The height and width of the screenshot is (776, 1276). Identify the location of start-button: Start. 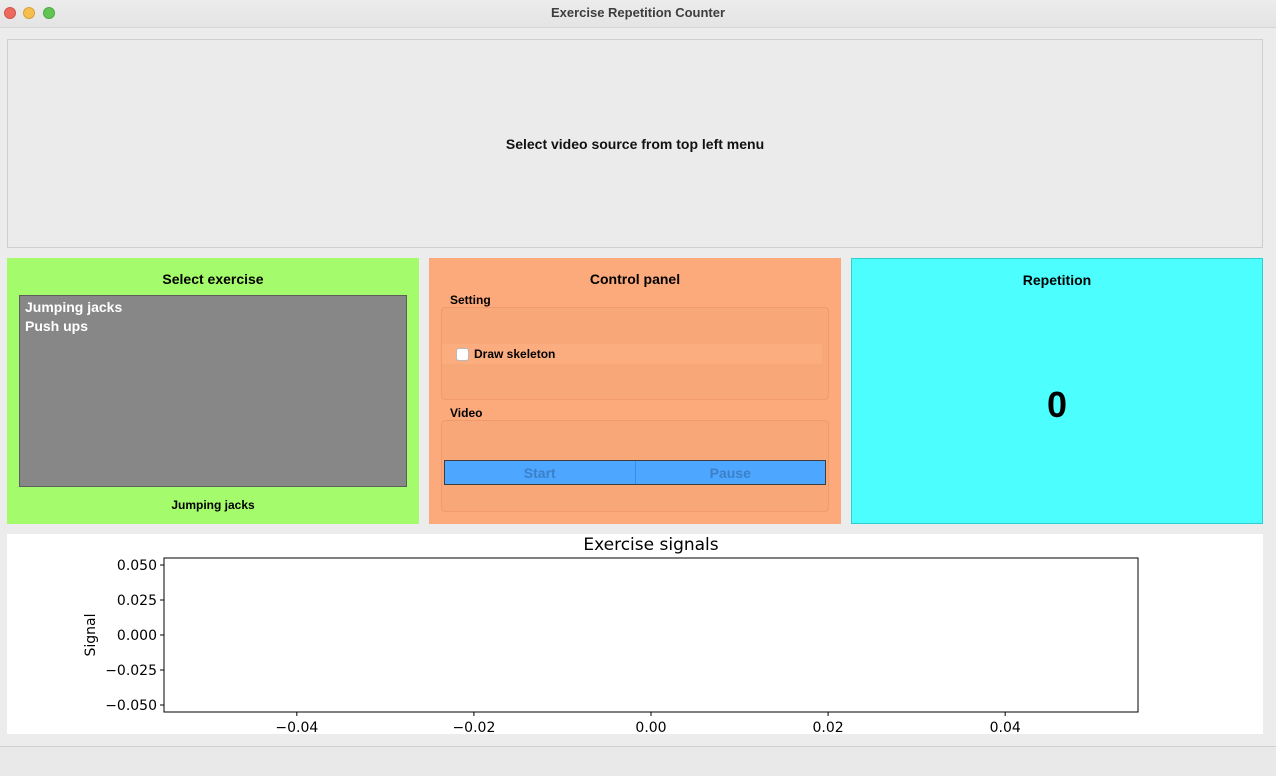
(539, 472).